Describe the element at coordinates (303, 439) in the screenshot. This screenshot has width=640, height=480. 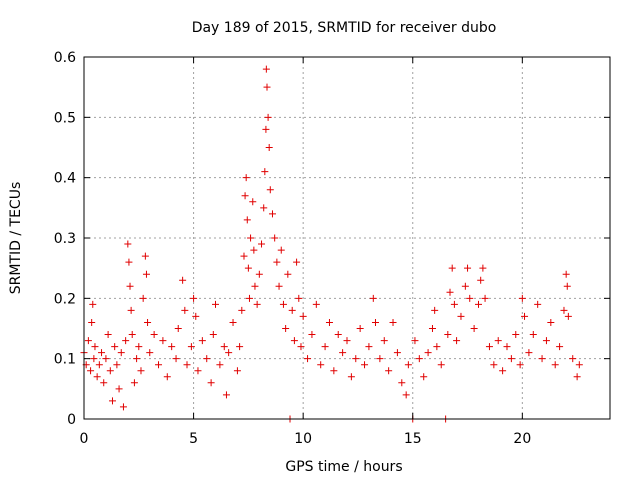
I see `x-tick-label: 10` at that location.